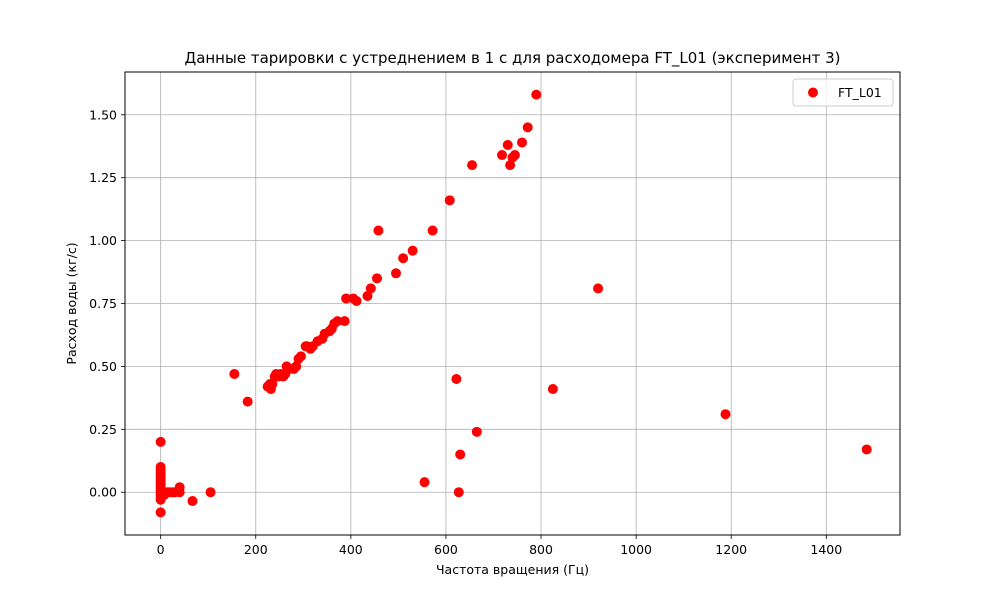 The height and width of the screenshot is (605, 1000). Describe the element at coordinates (860, 92) in the screenshot. I see `legend-label: FT_L01` at that location.